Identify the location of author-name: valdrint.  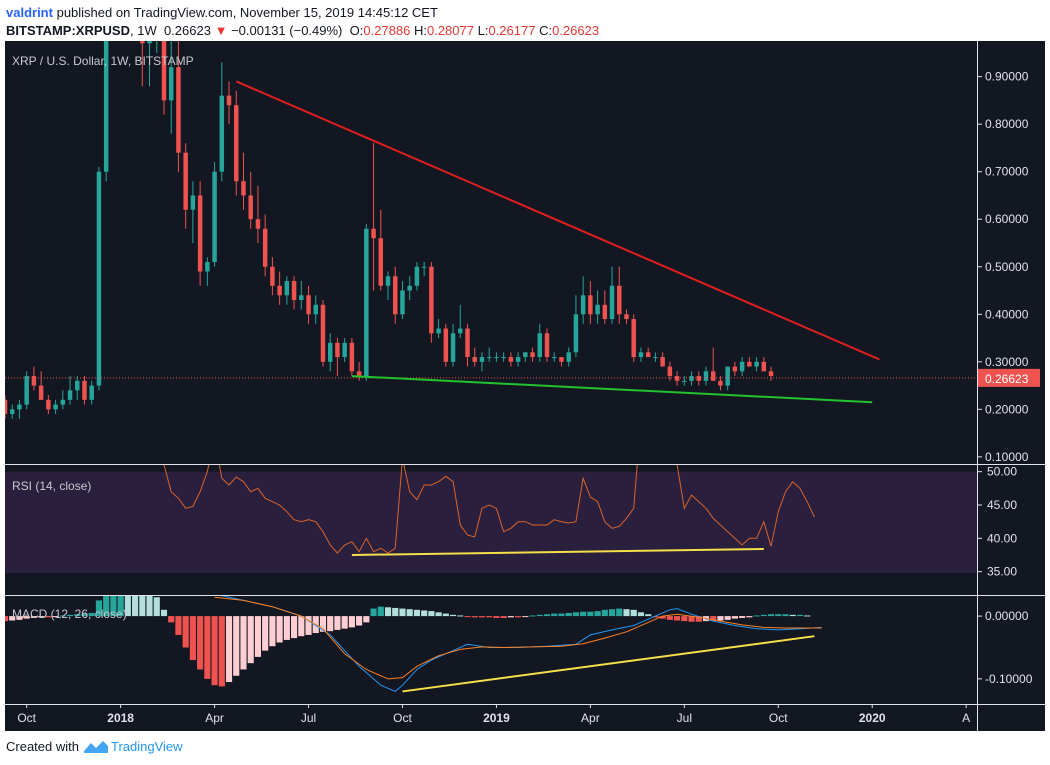
(29, 12).